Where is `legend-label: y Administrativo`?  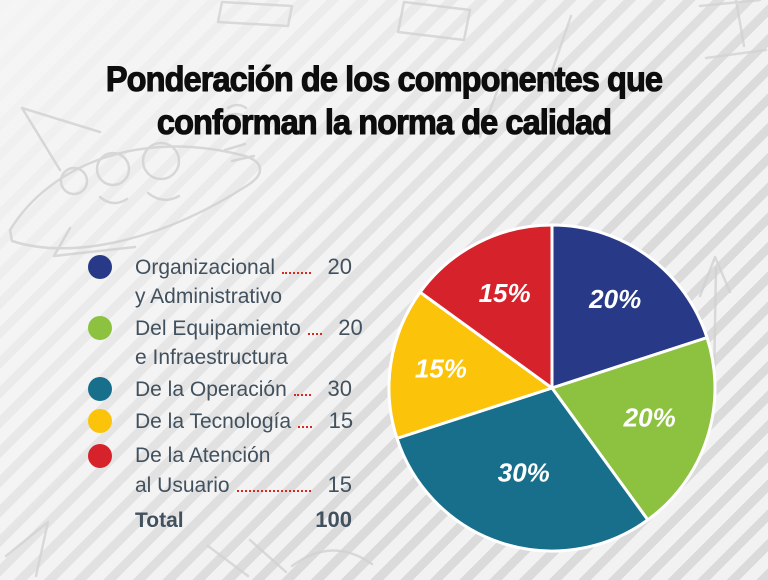
legend-label: y Administrativo is located at coordinates (209, 296).